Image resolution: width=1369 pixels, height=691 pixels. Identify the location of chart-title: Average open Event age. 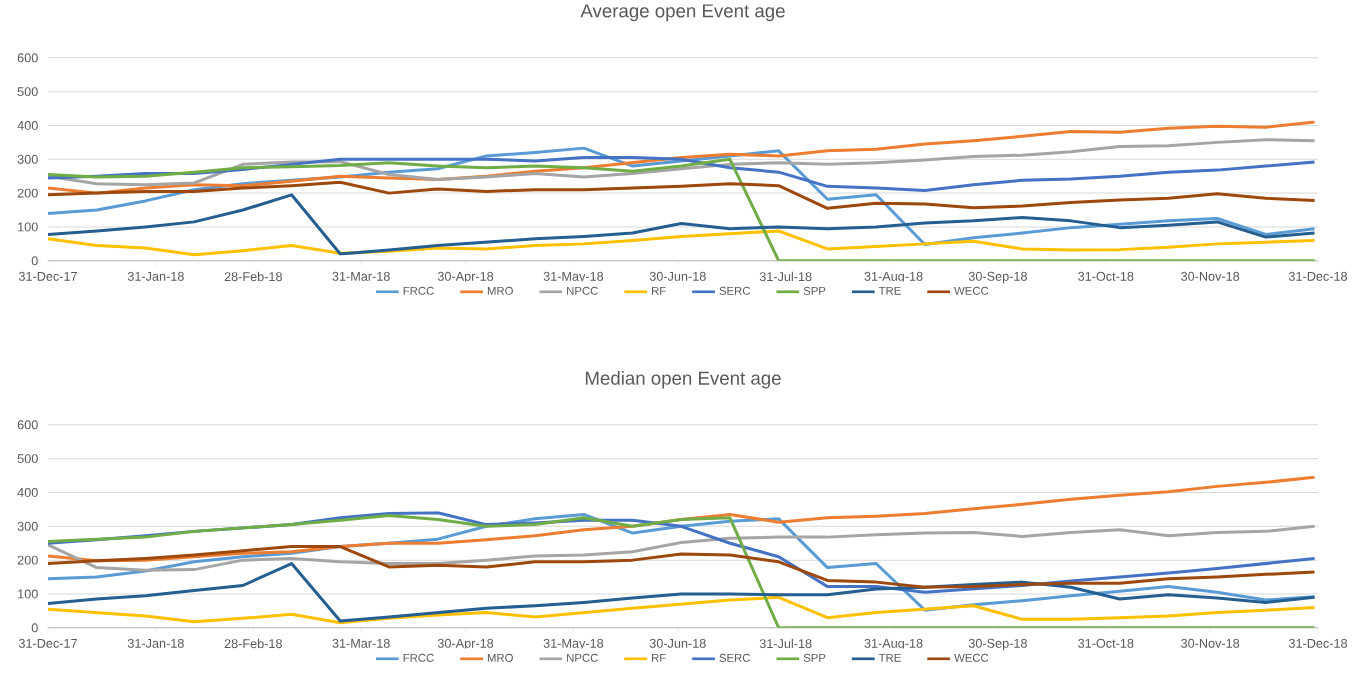
(682, 13).